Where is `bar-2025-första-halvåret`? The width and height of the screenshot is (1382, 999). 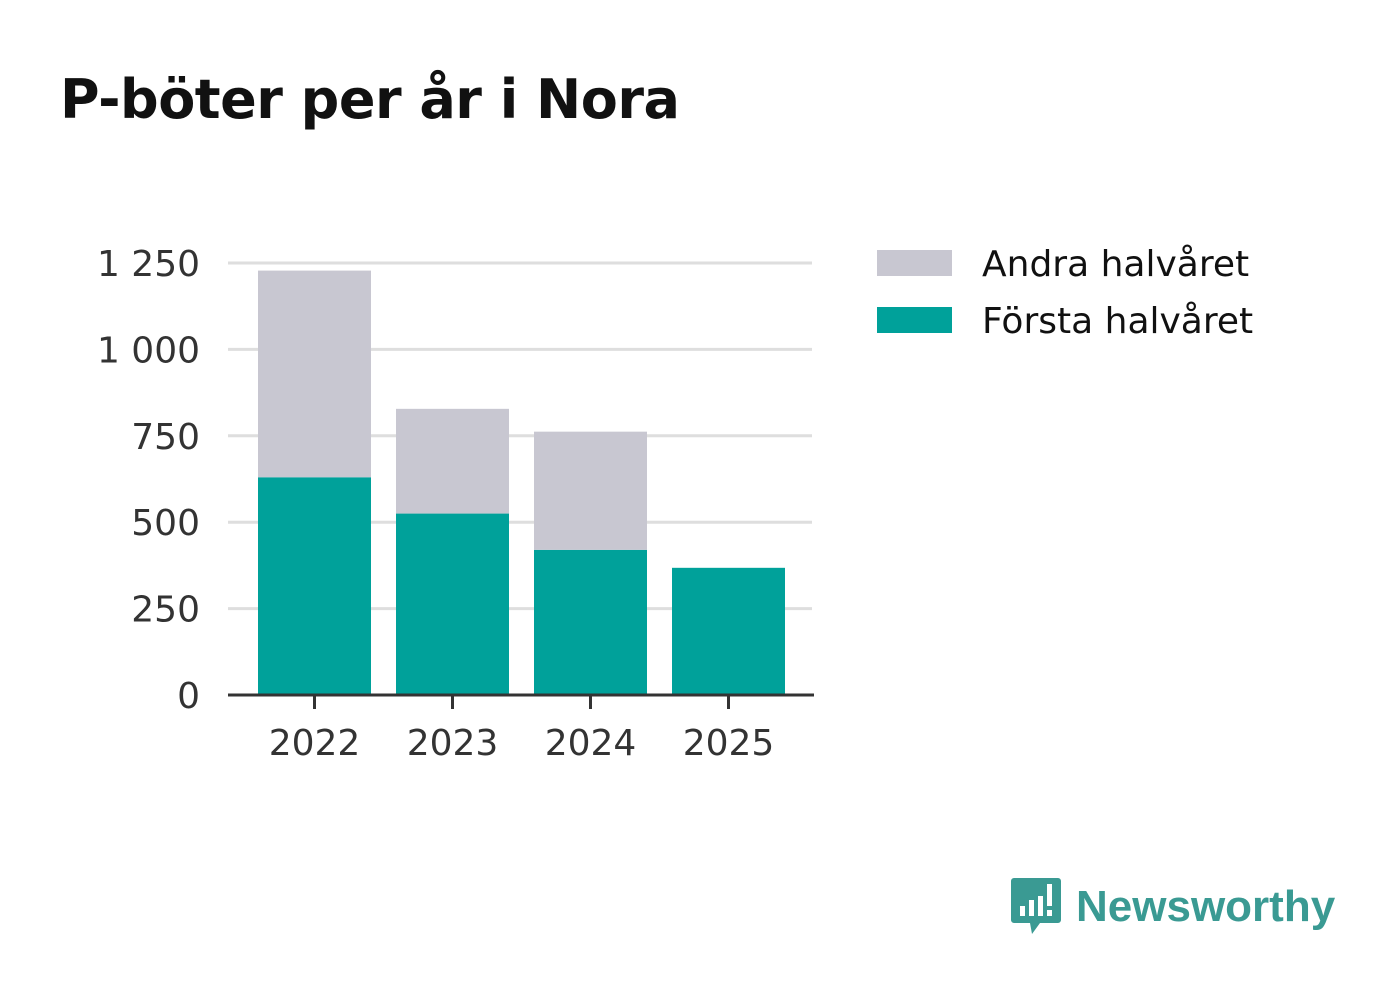
bar-2025-första-halvåret is located at coordinates (728, 631).